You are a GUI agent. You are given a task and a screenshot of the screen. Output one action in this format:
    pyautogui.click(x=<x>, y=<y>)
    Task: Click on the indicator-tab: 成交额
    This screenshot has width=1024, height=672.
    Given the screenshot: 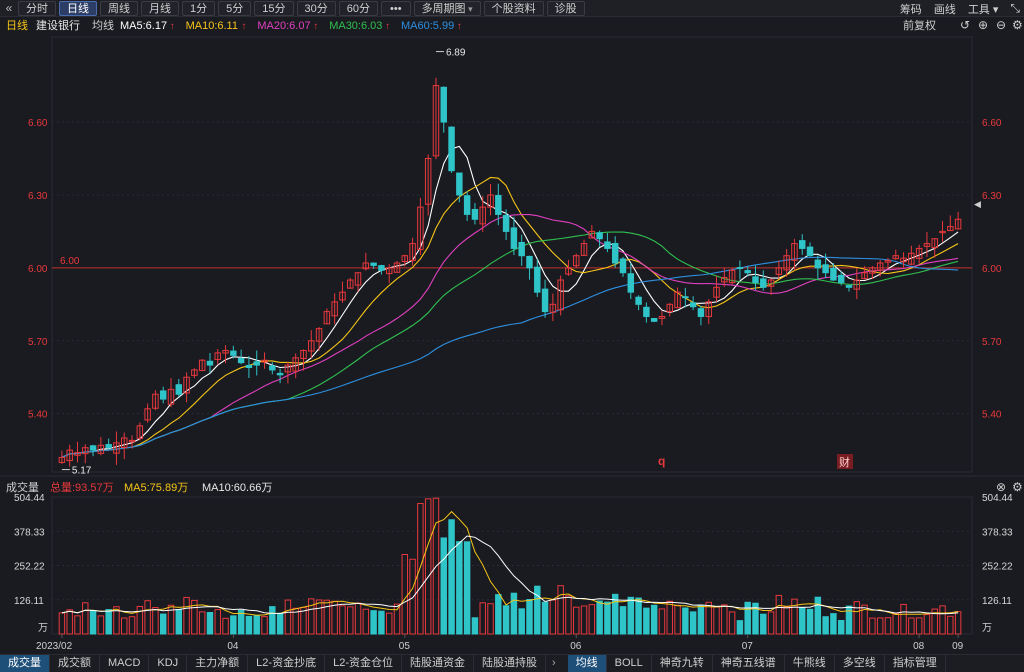 What is the action you would take?
    pyautogui.click(x=75, y=663)
    